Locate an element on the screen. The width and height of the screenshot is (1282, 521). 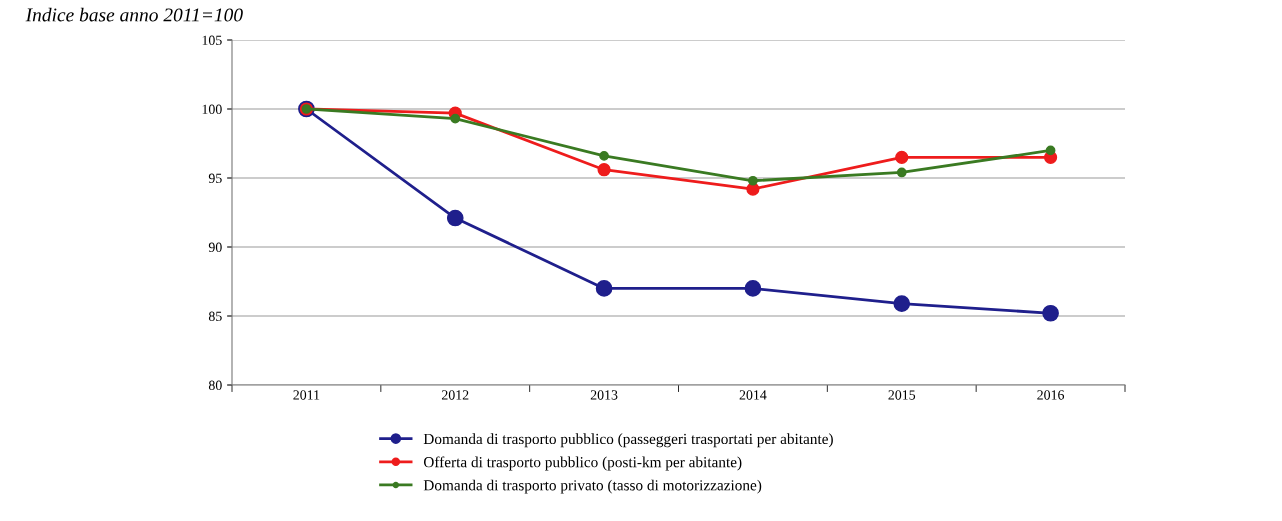
x-tick-label: 2011 is located at coordinates (306, 395).